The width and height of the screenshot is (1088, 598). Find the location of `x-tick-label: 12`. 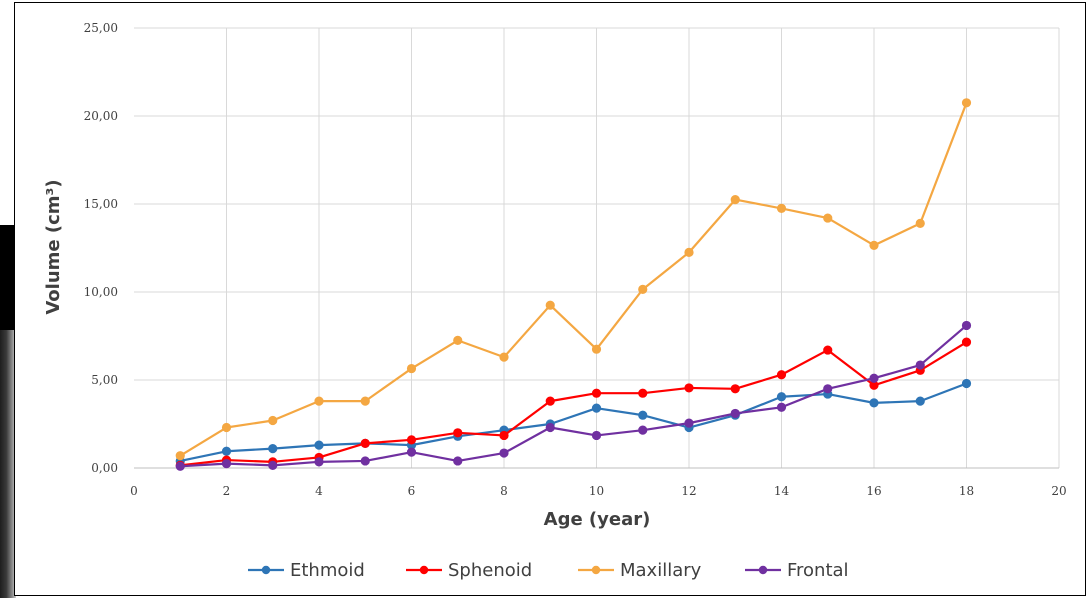

x-tick-label: 12 is located at coordinates (688, 491).